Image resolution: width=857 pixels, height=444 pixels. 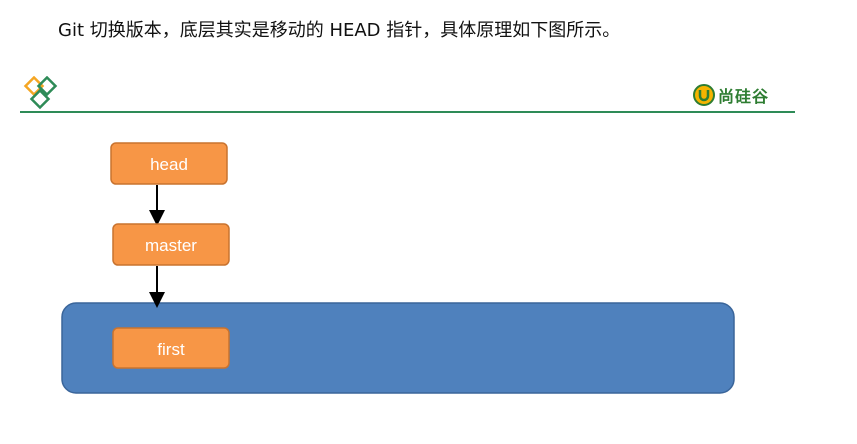 I want to click on node-head: head, so click(x=169, y=163).